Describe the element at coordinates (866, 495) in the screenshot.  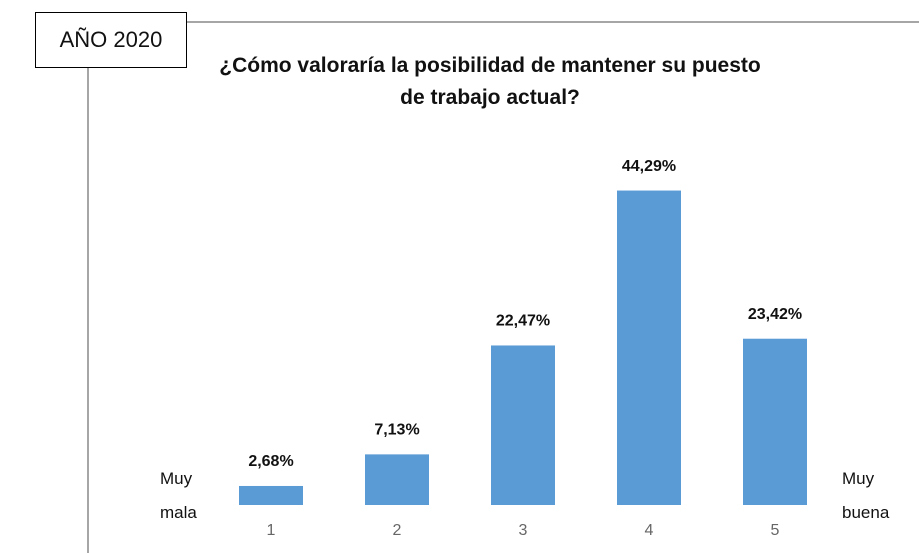
I see `high-label: Muy buena` at that location.